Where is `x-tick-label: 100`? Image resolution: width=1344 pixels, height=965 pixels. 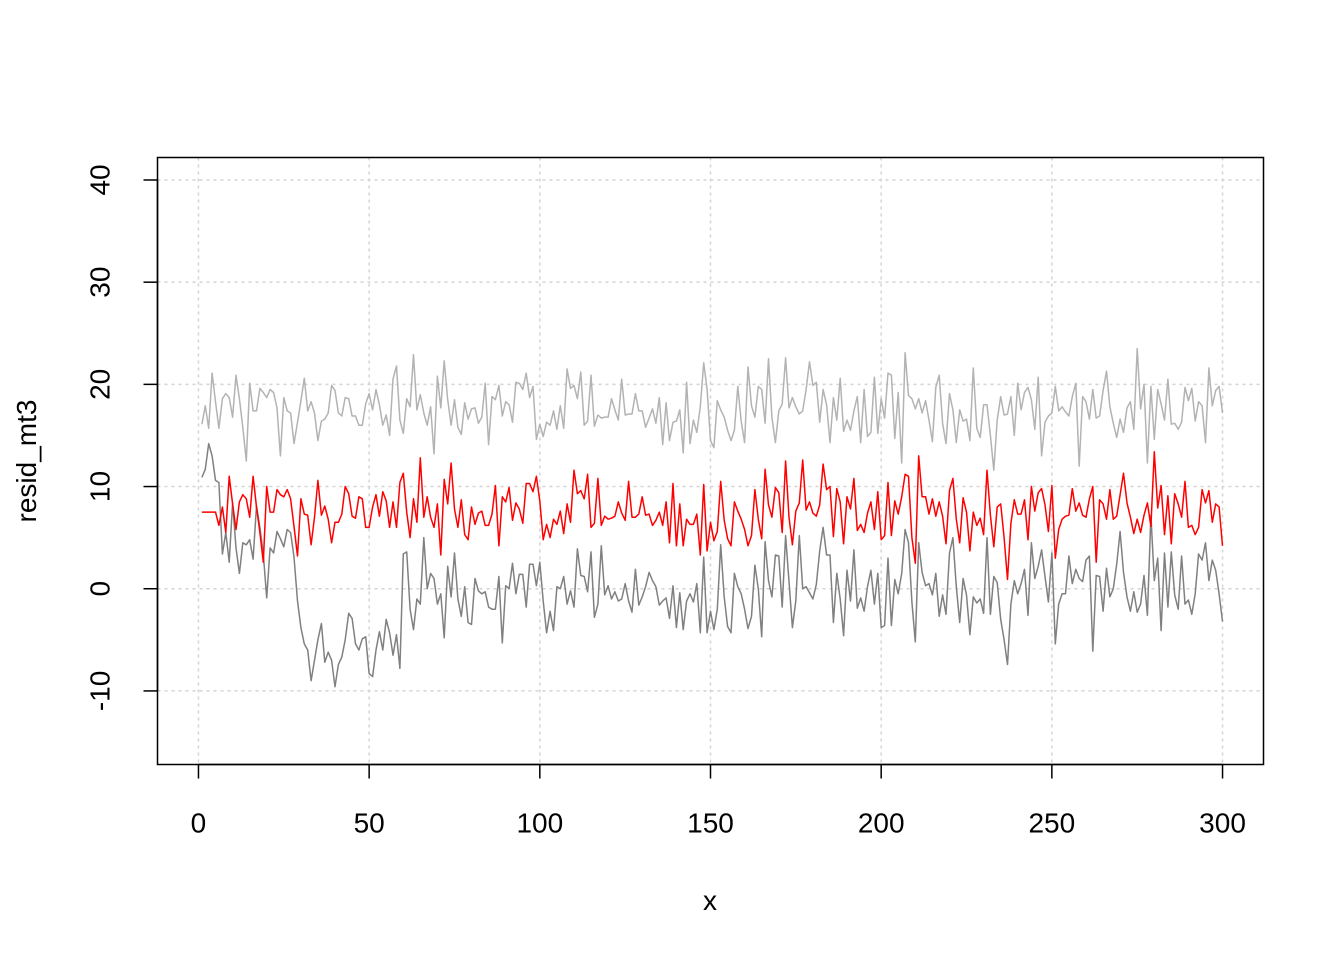
x-tick-label: 100 is located at coordinates (539, 823).